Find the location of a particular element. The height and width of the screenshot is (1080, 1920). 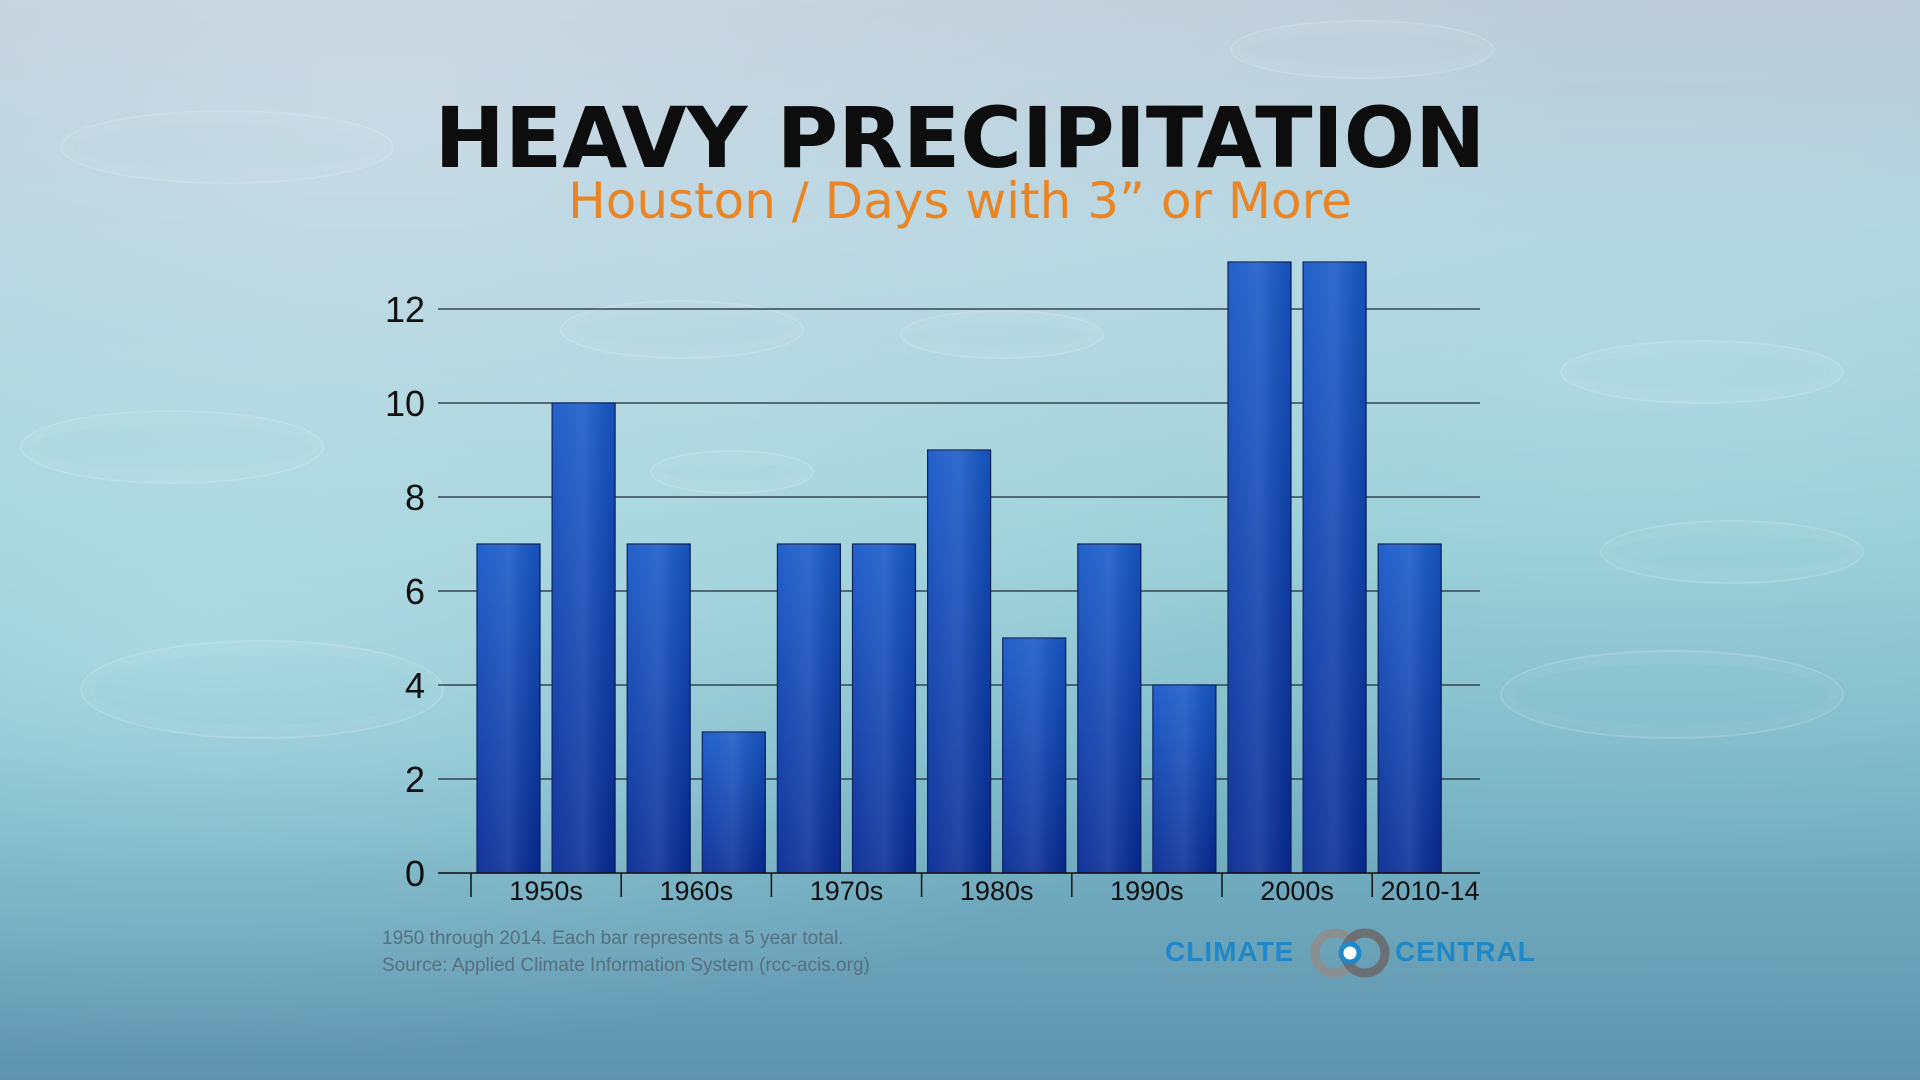

chart-title: HEAVY PRECIPITATION is located at coordinates (960, 138).